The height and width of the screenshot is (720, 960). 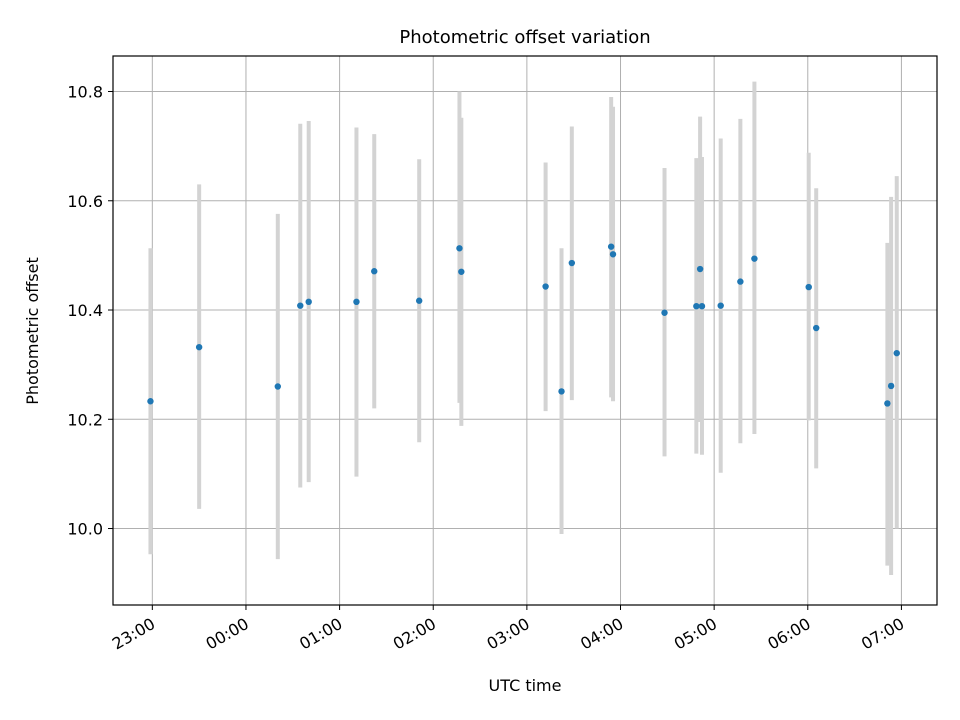 What do you see at coordinates (85, 310) in the screenshot?
I see `y-tick-label: 10.4` at bounding box center [85, 310].